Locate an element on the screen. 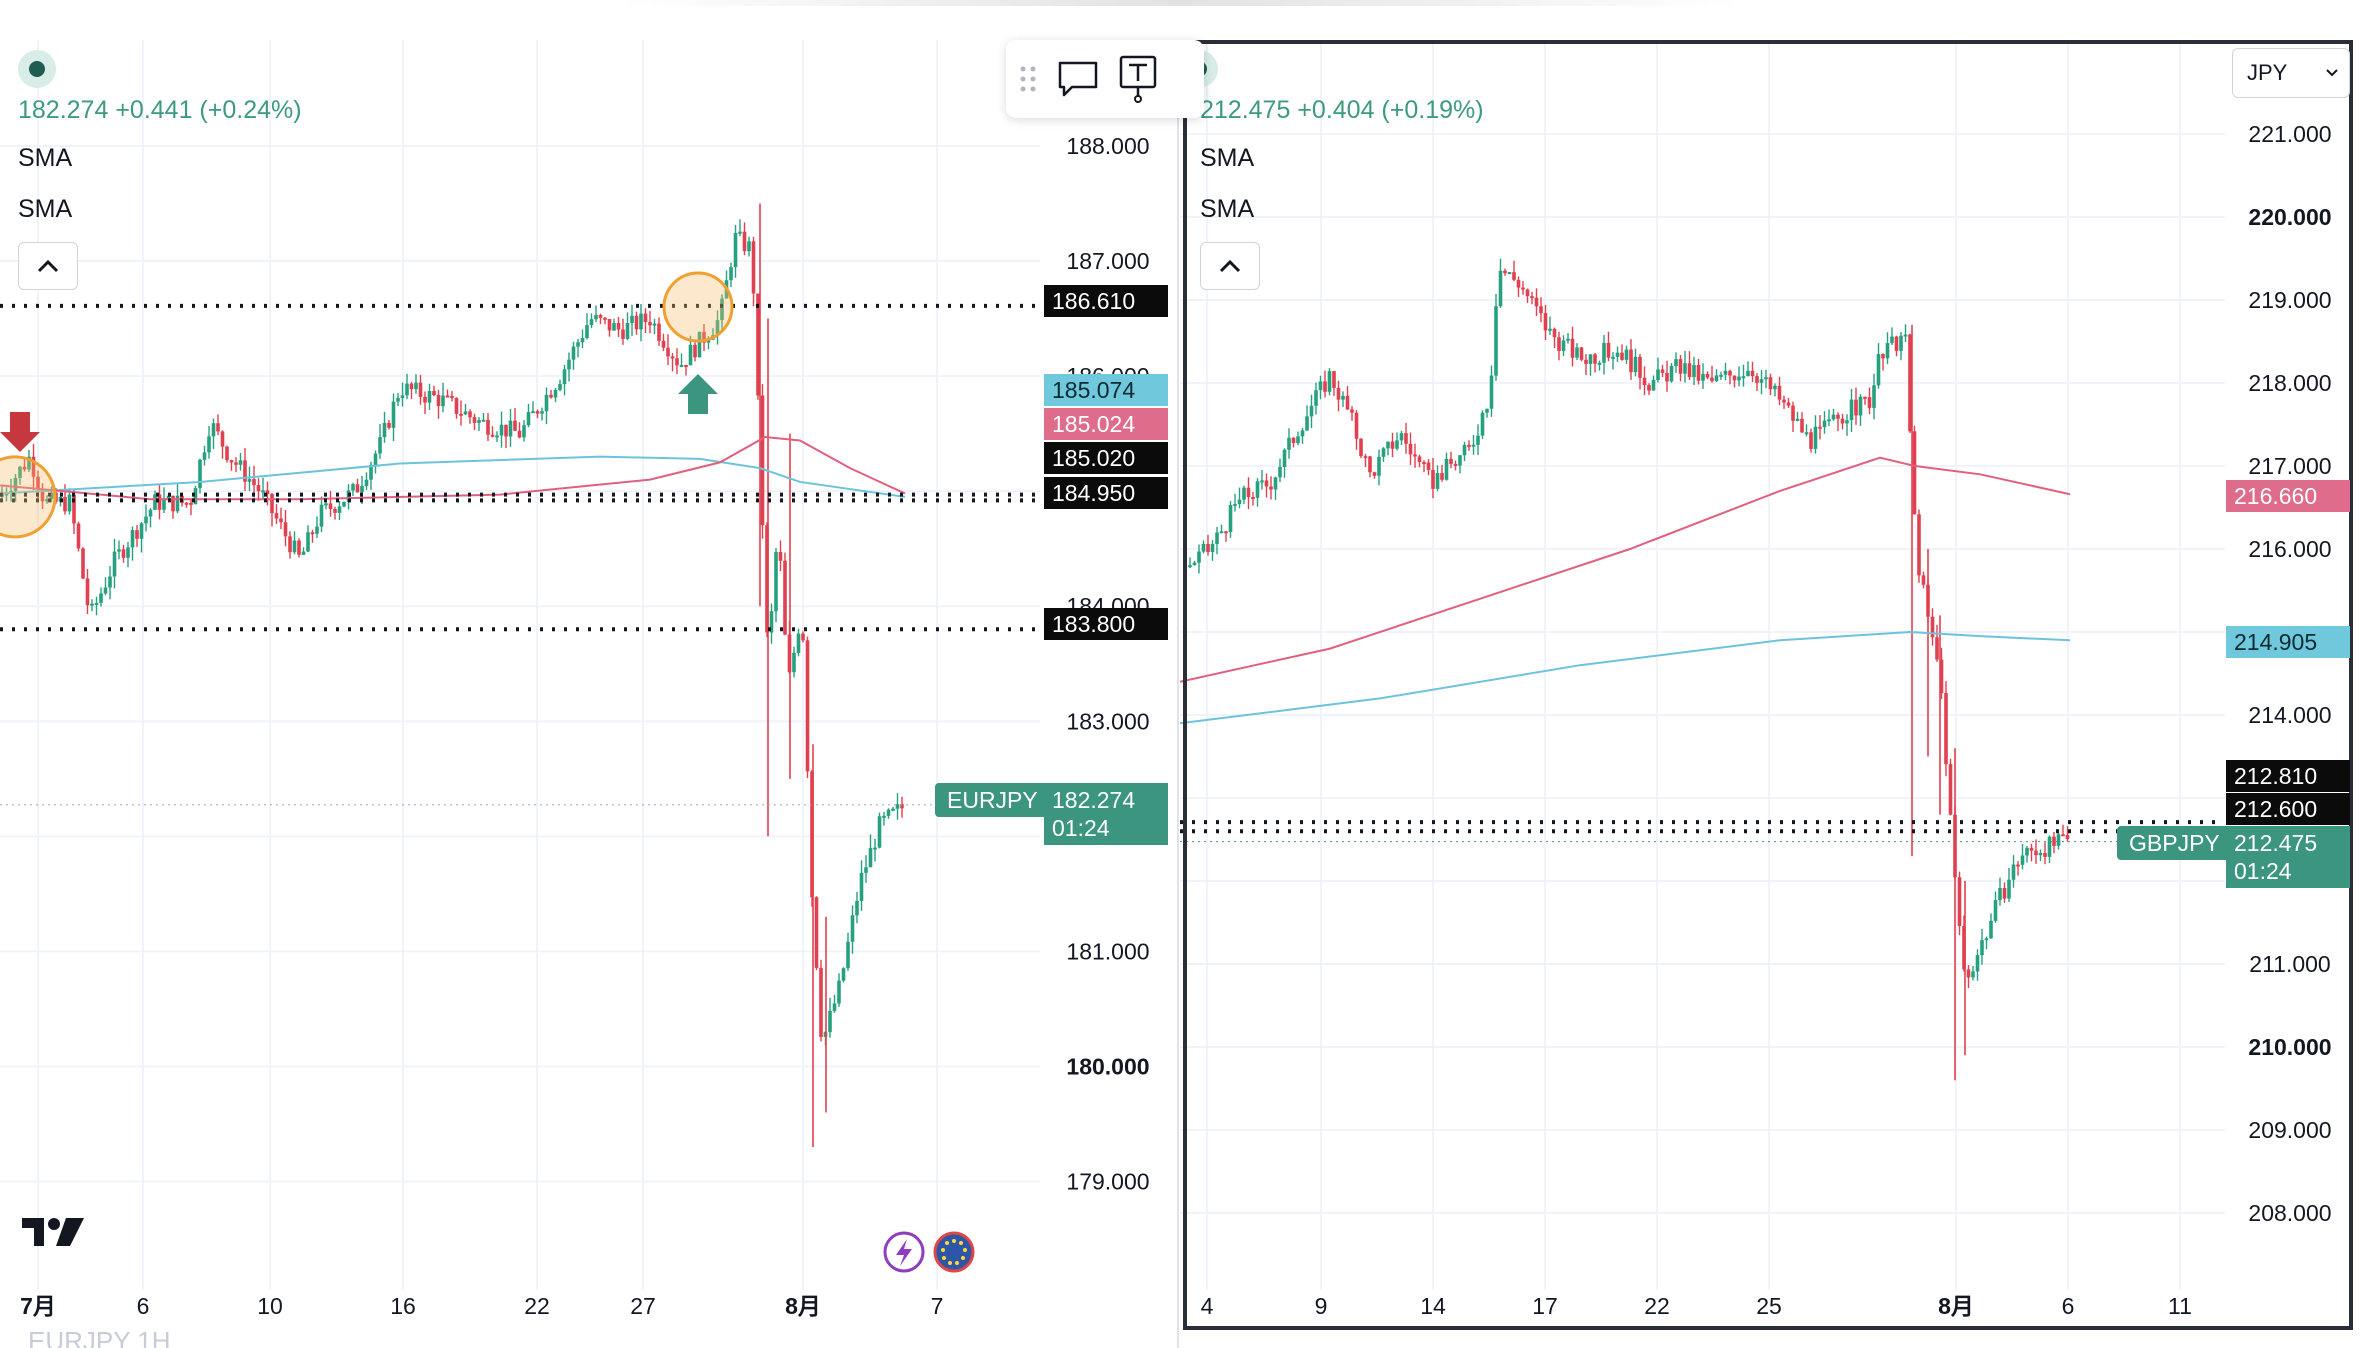  price-level-tag: 185.074 is located at coordinates (1106, 390).